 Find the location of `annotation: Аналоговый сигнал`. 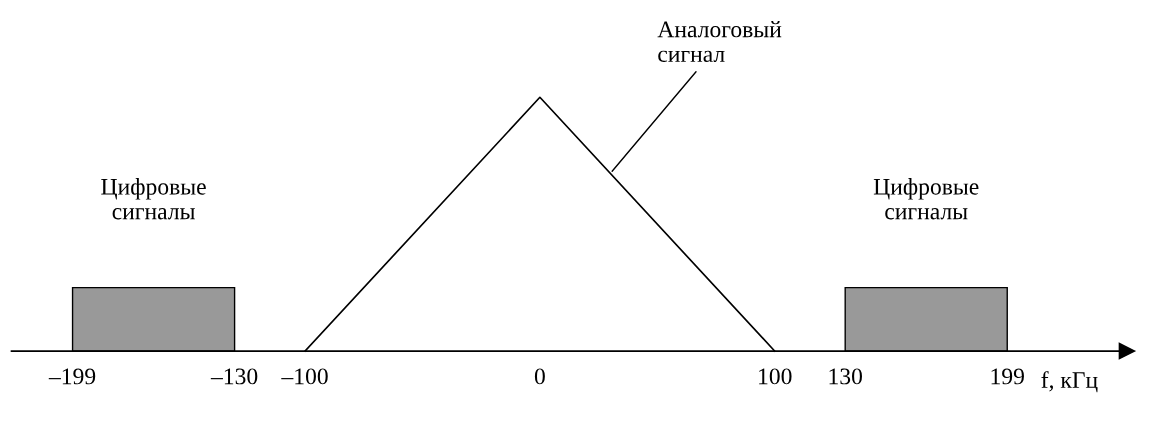

annotation: Аналоговый сигнал is located at coordinates (719, 41).